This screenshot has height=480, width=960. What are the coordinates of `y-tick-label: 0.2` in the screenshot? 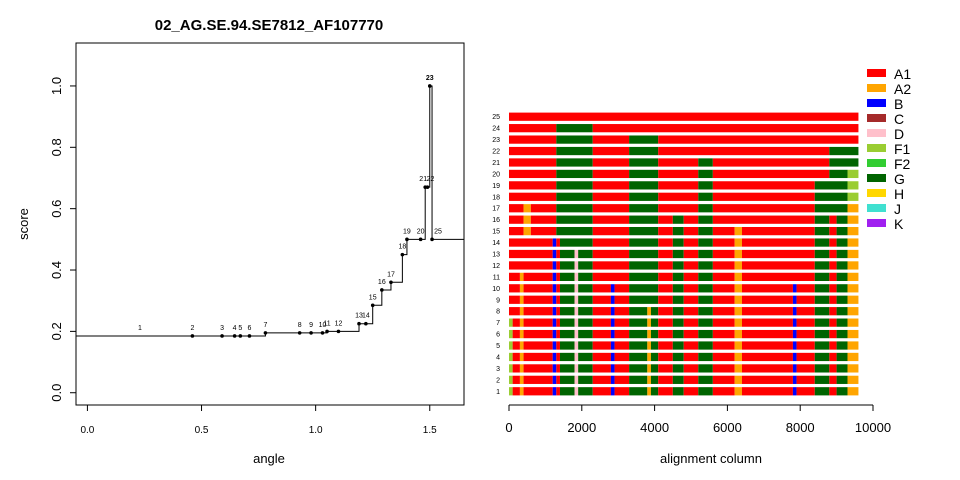 It's located at (56, 331).